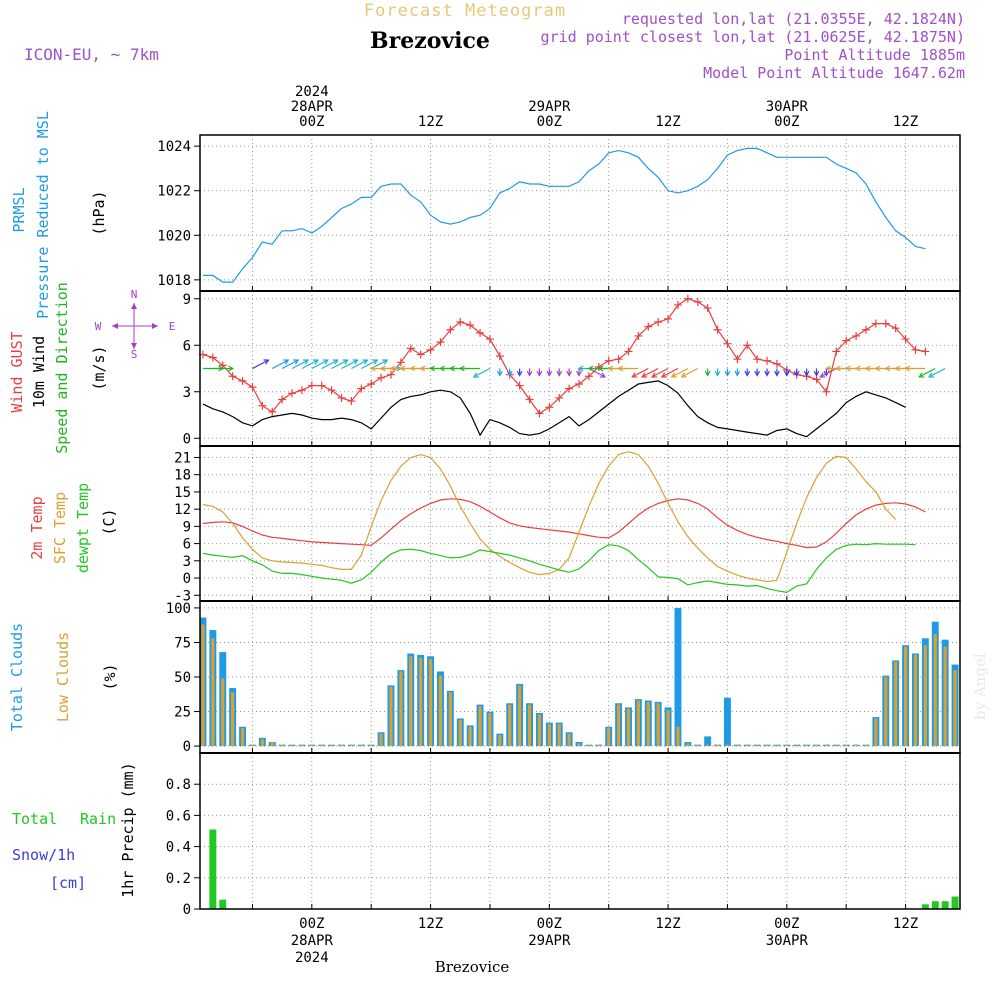  What do you see at coordinates (564, 523) in the screenshot?
I see `line-2m-temp` at bounding box center [564, 523].